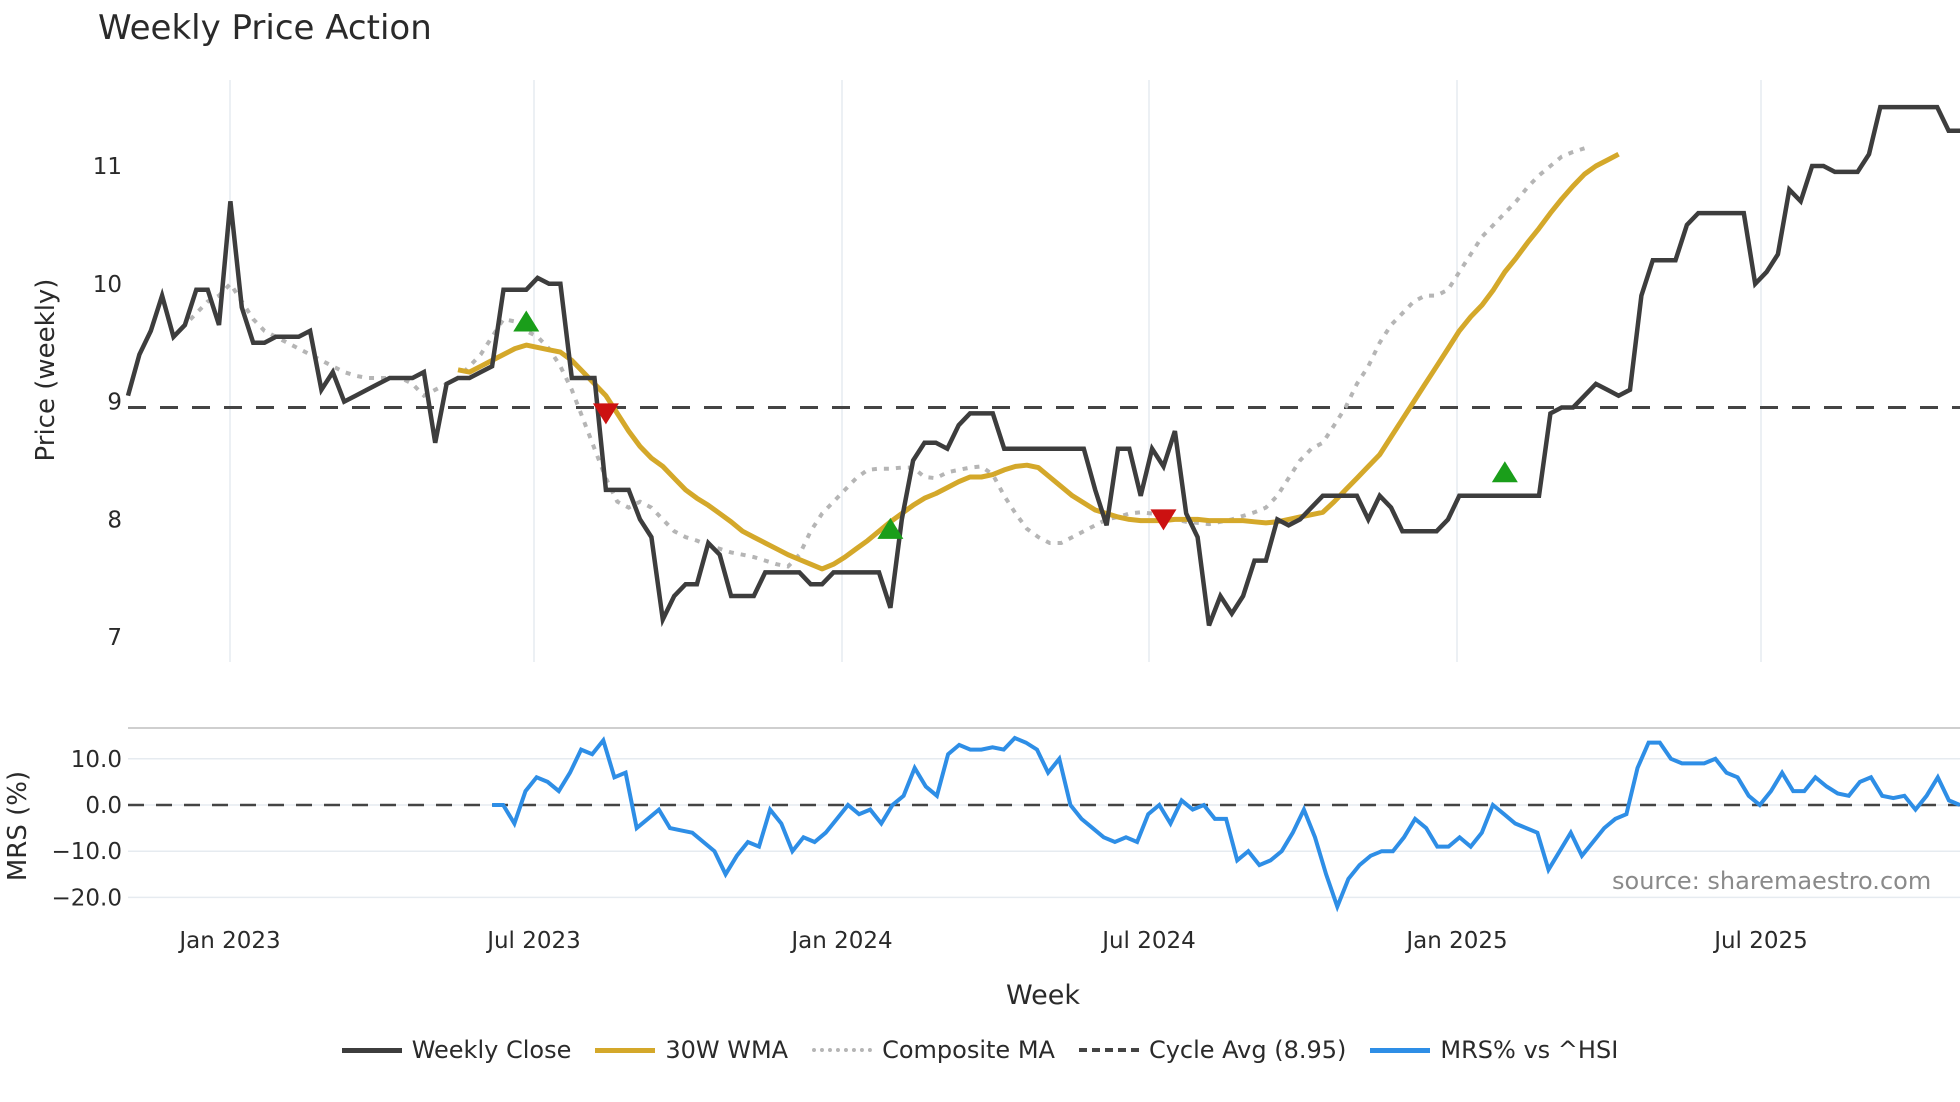 This screenshot has height=1102, width=1960. Describe the element at coordinates (107, 167) in the screenshot. I see `price-y-tick: 11` at that location.